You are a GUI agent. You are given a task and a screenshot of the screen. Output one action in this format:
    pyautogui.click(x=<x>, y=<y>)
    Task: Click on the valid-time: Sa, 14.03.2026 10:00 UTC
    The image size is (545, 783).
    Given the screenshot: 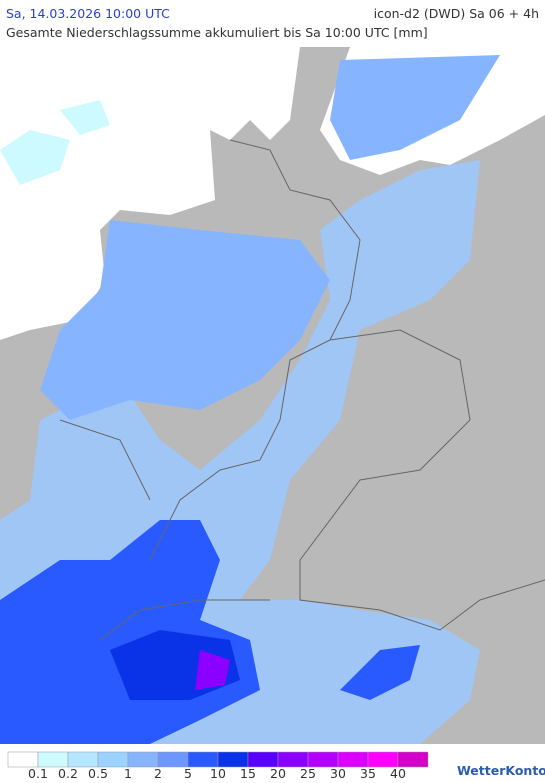 What is the action you would take?
    pyautogui.click(x=88, y=13)
    